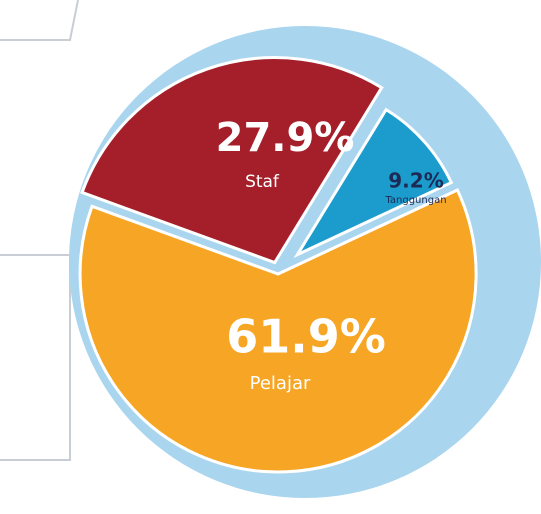  Describe the element at coordinates (280, 383) in the screenshot. I see `category-label: Pelajar` at that location.